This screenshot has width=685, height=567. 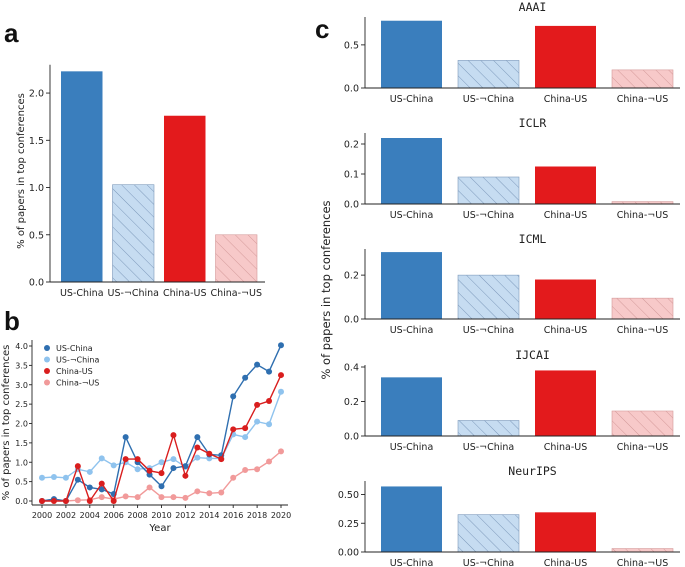 What do you see at coordinates (533, 7) in the screenshot?
I see `subplot-title: AAAI` at bounding box center [533, 7].